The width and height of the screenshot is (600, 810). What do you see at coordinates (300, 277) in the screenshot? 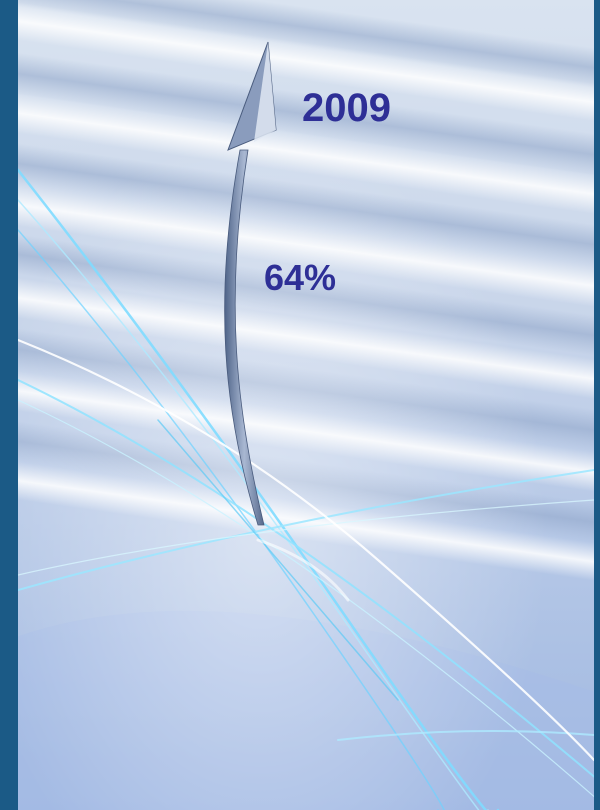
I see `percent-label: 64%` at bounding box center [300, 277].